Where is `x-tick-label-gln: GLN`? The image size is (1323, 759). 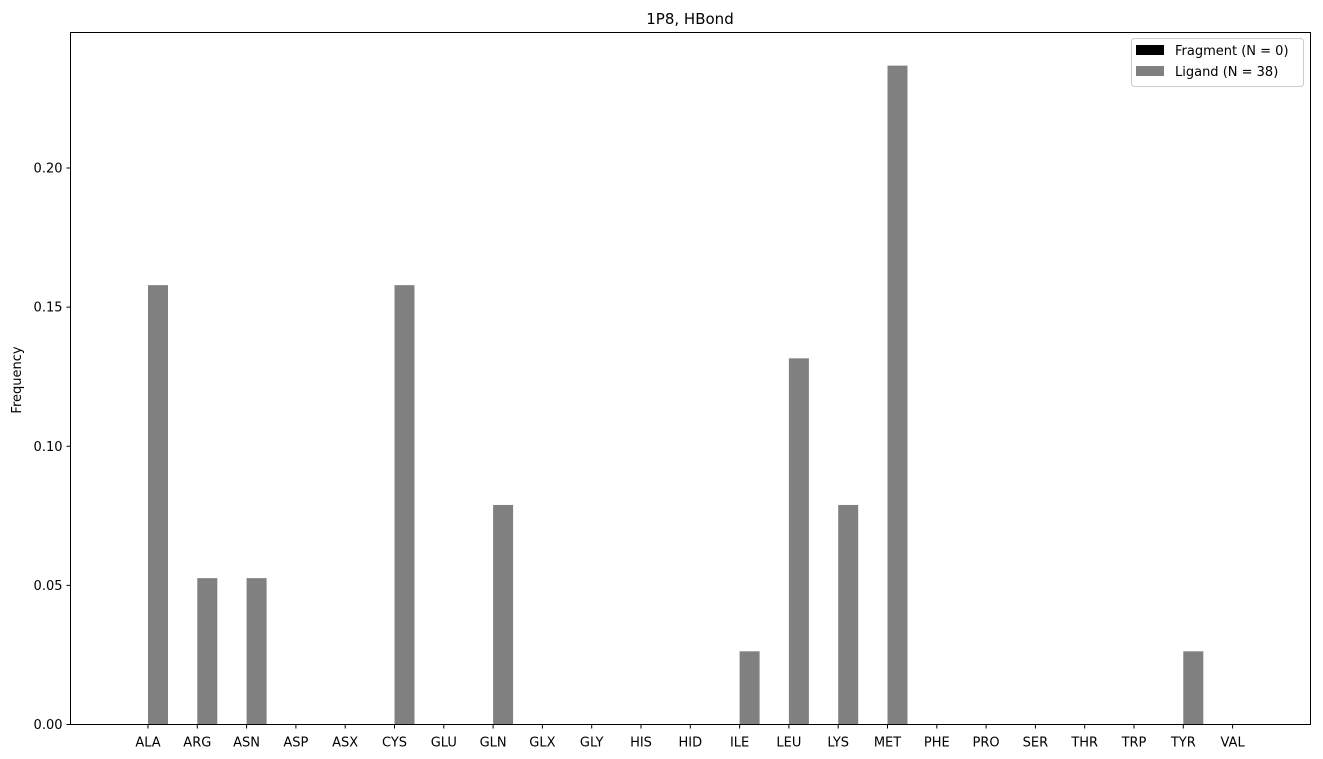
x-tick-label-gln: GLN is located at coordinates (493, 743).